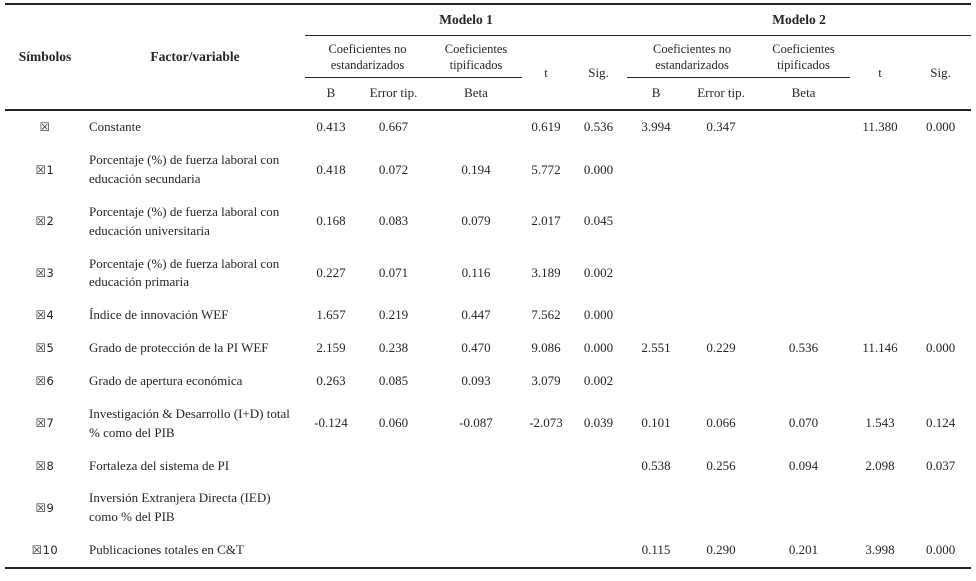  What do you see at coordinates (546, 73) in the screenshot?
I see `m1-col-header-t: t` at bounding box center [546, 73].